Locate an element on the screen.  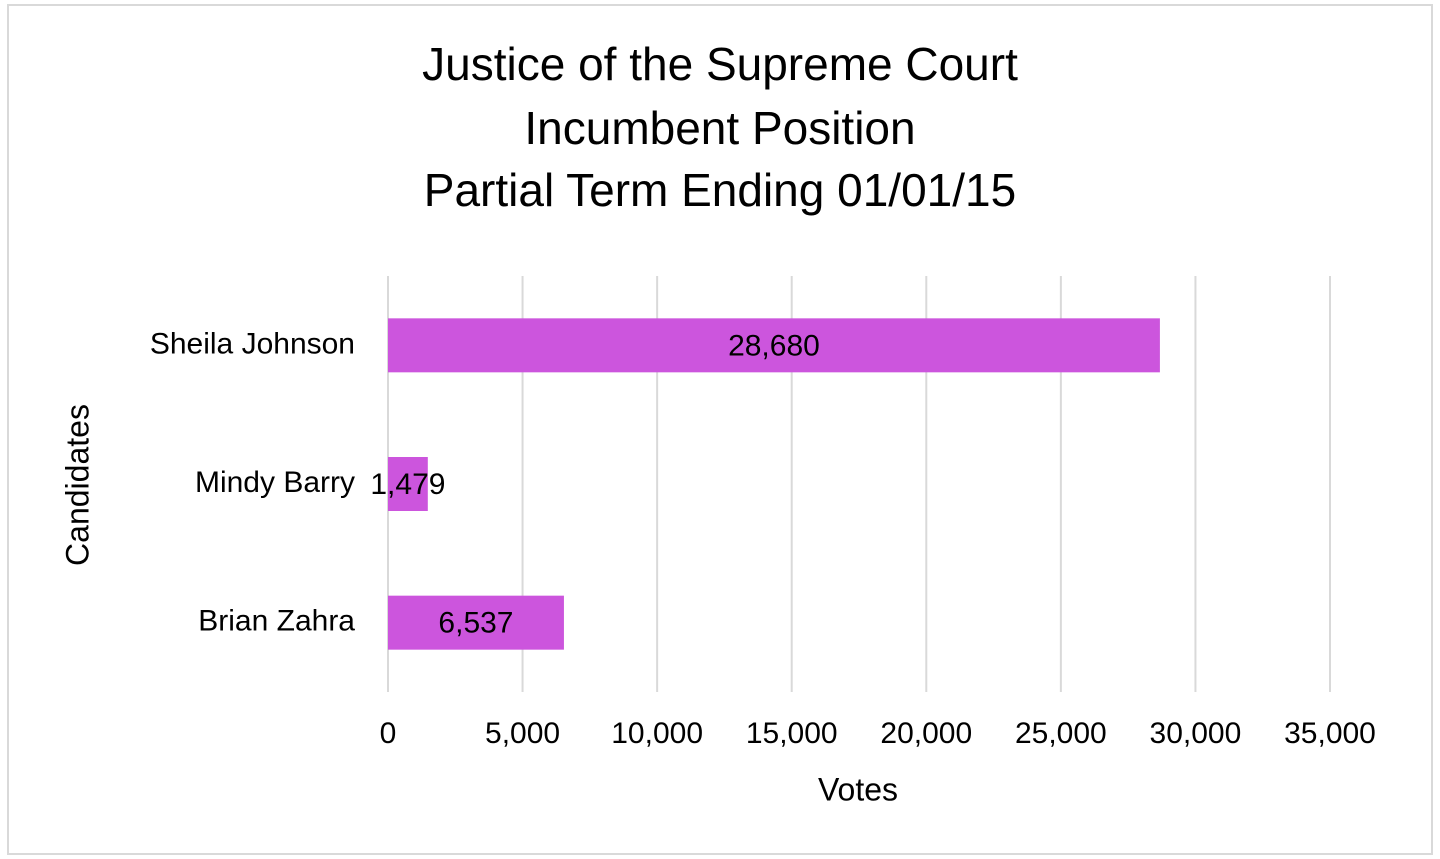
x-tick-label: 20,000 is located at coordinates (926, 733).